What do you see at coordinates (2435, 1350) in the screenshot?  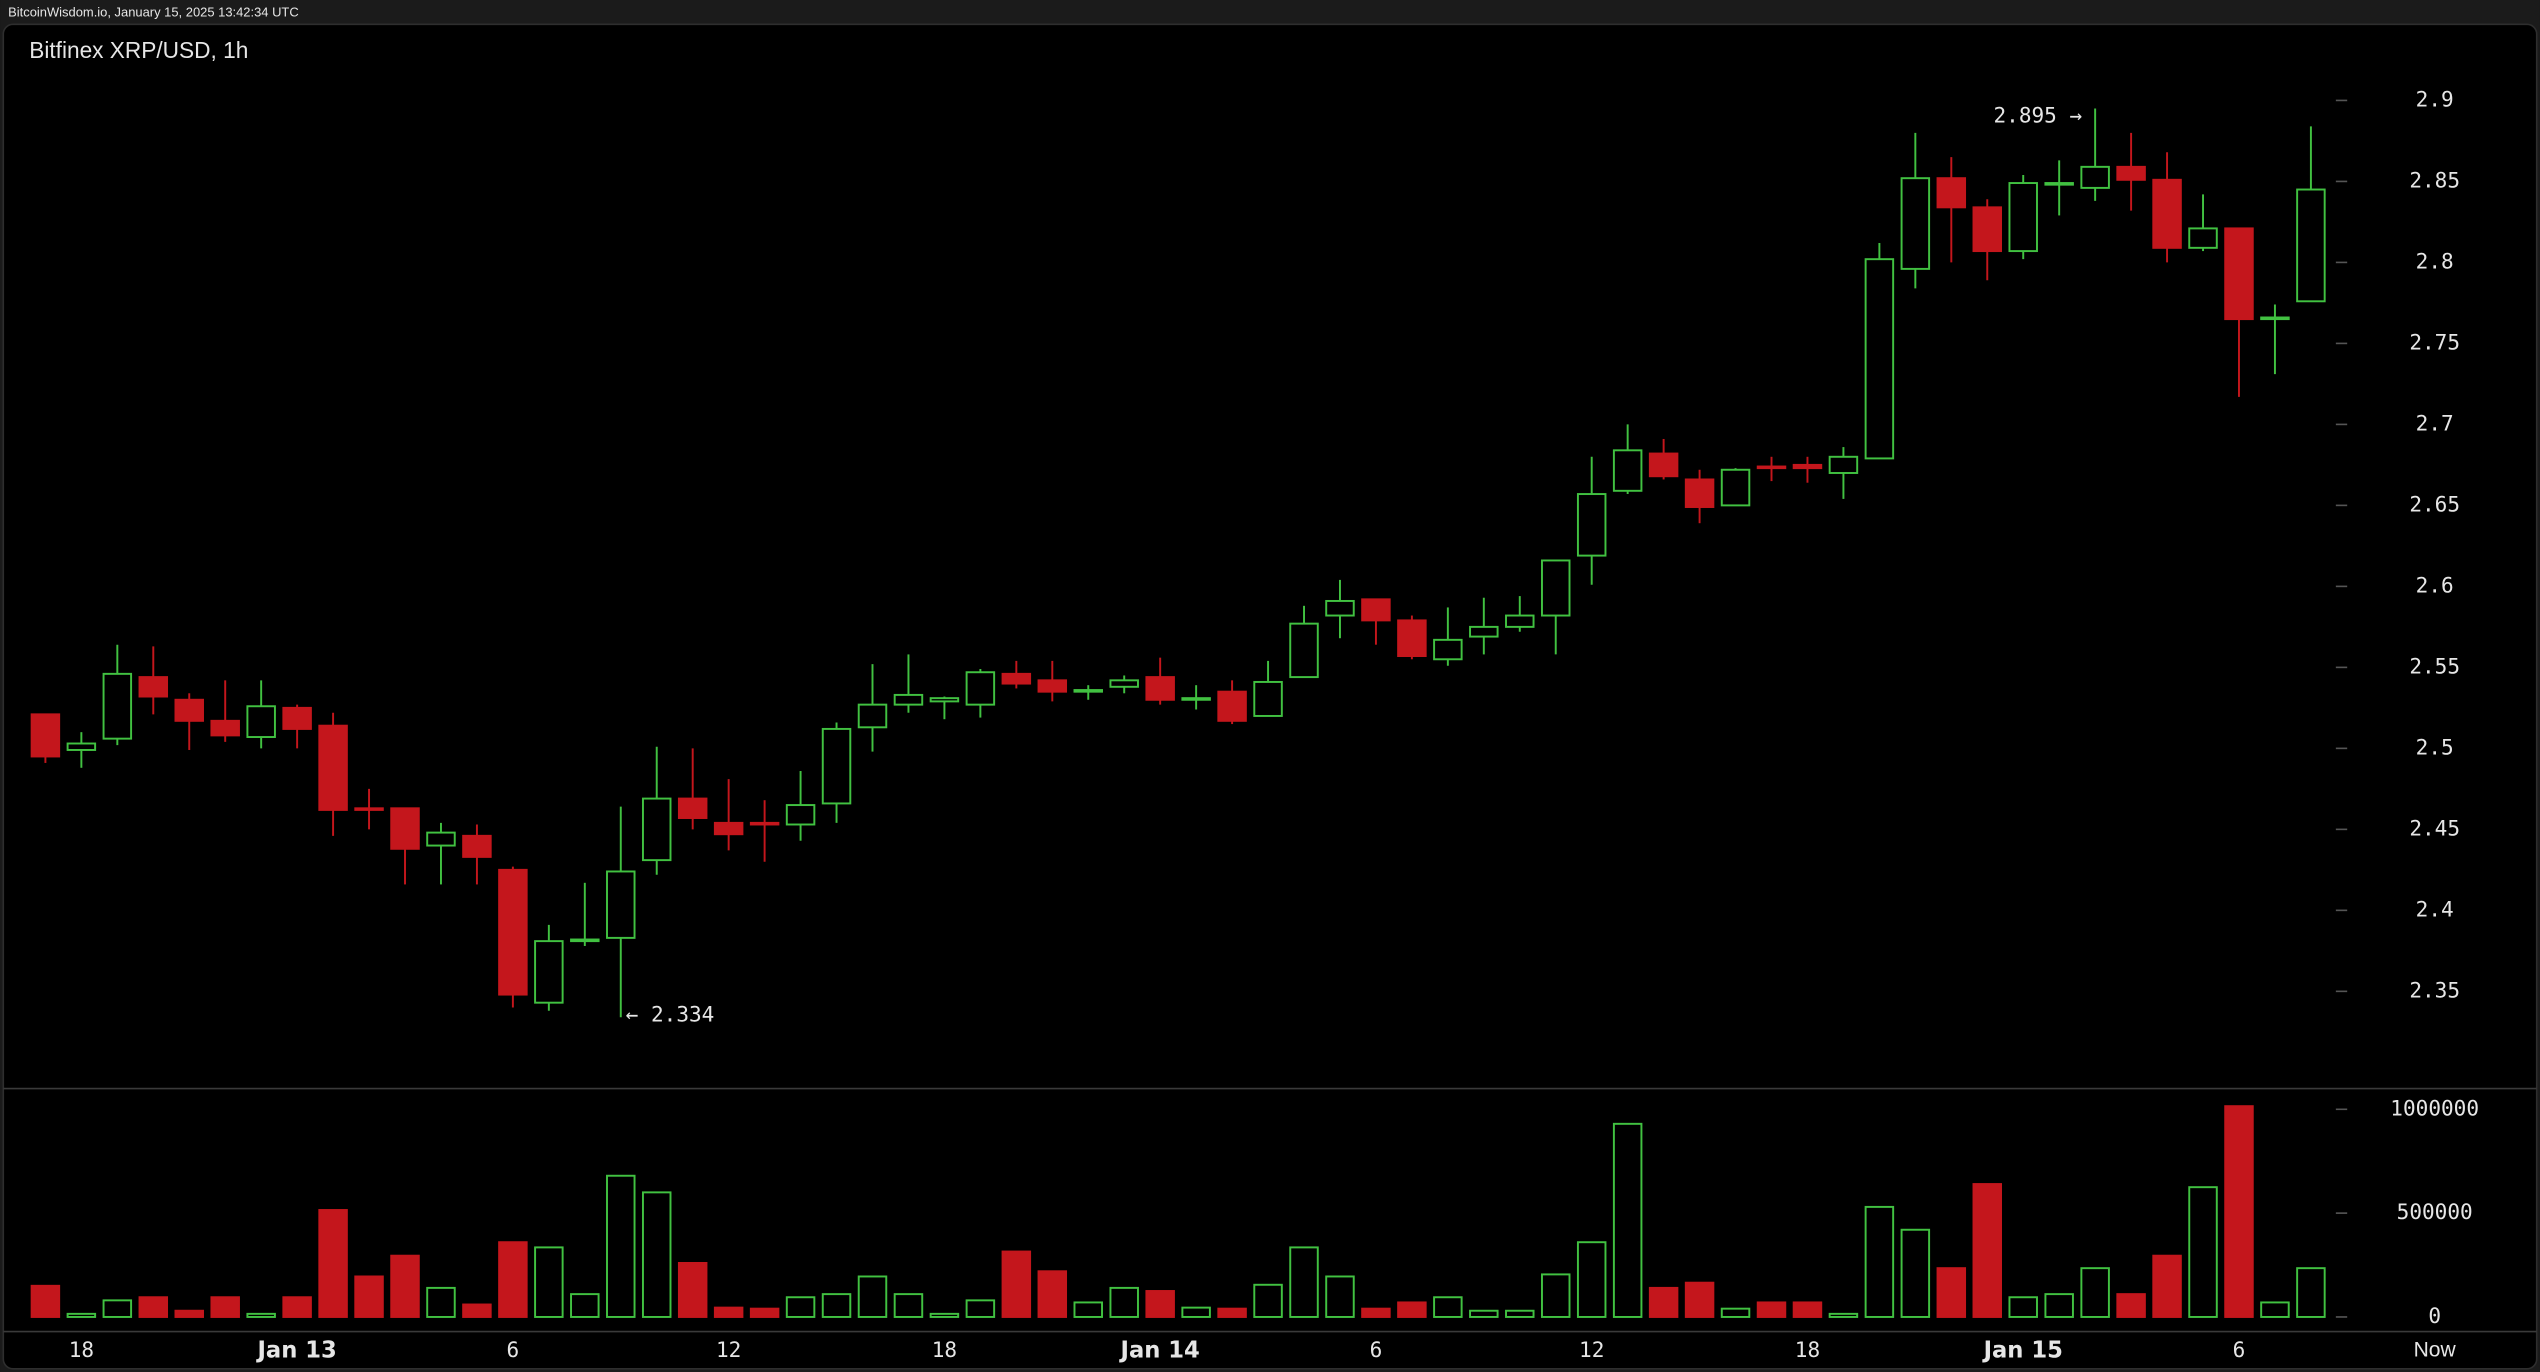 I see `now-label: Now` at bounding box center [2435, 1350].